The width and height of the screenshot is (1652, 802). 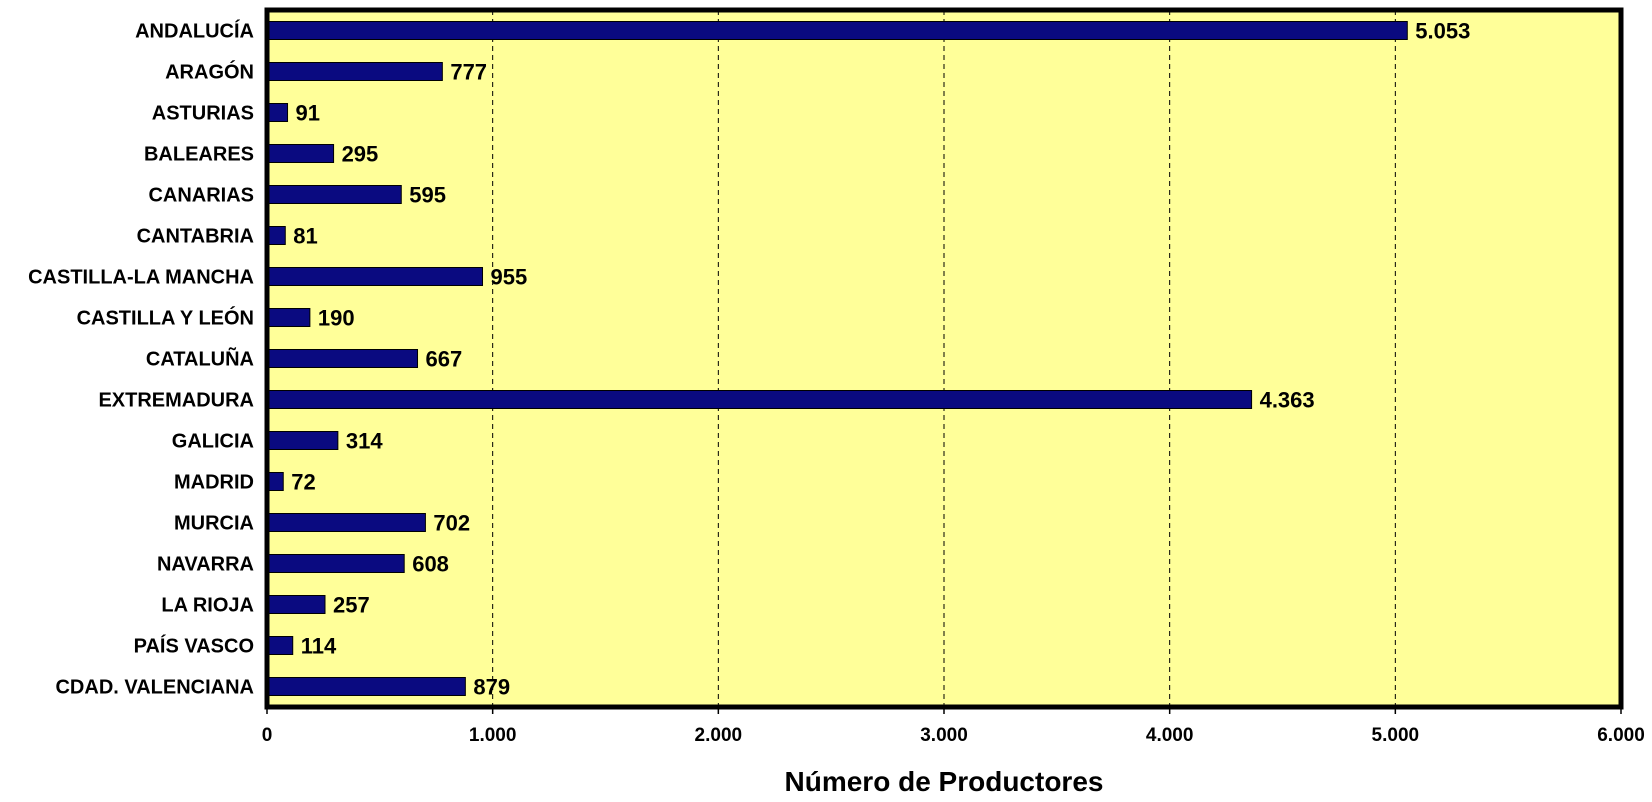 What do you see at coordinates (944, 735) in the screenshot?
I see `x-tick-label-3.000: 3.000` at bounding box center [944, 735].